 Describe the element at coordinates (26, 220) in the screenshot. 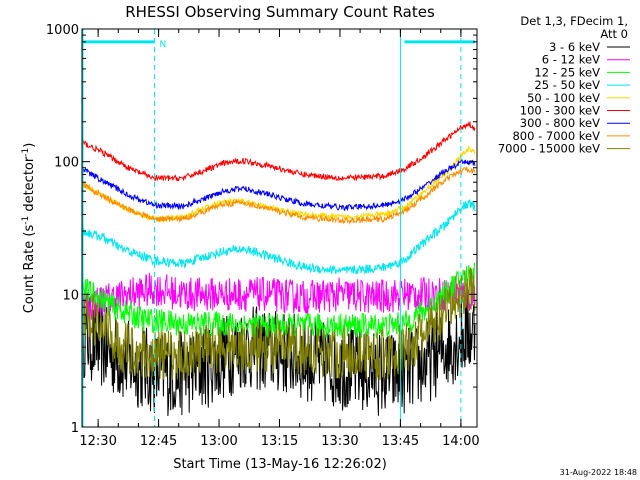

I see `y-axis-label-sup1: -1` at that location.